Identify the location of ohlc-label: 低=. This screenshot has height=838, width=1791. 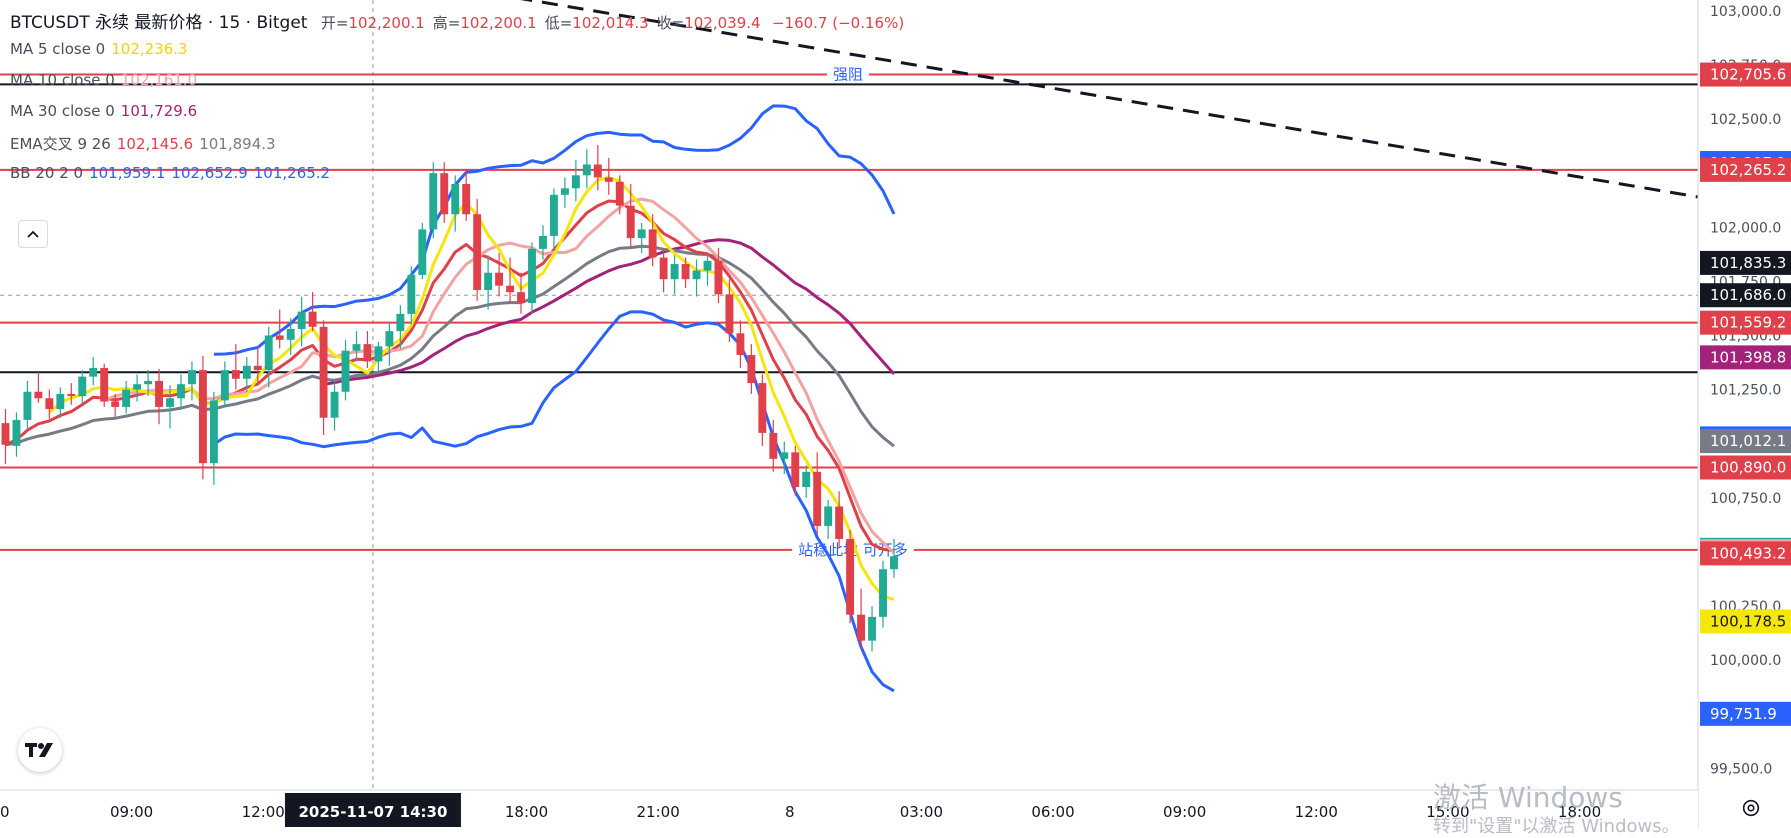
(558, 23).